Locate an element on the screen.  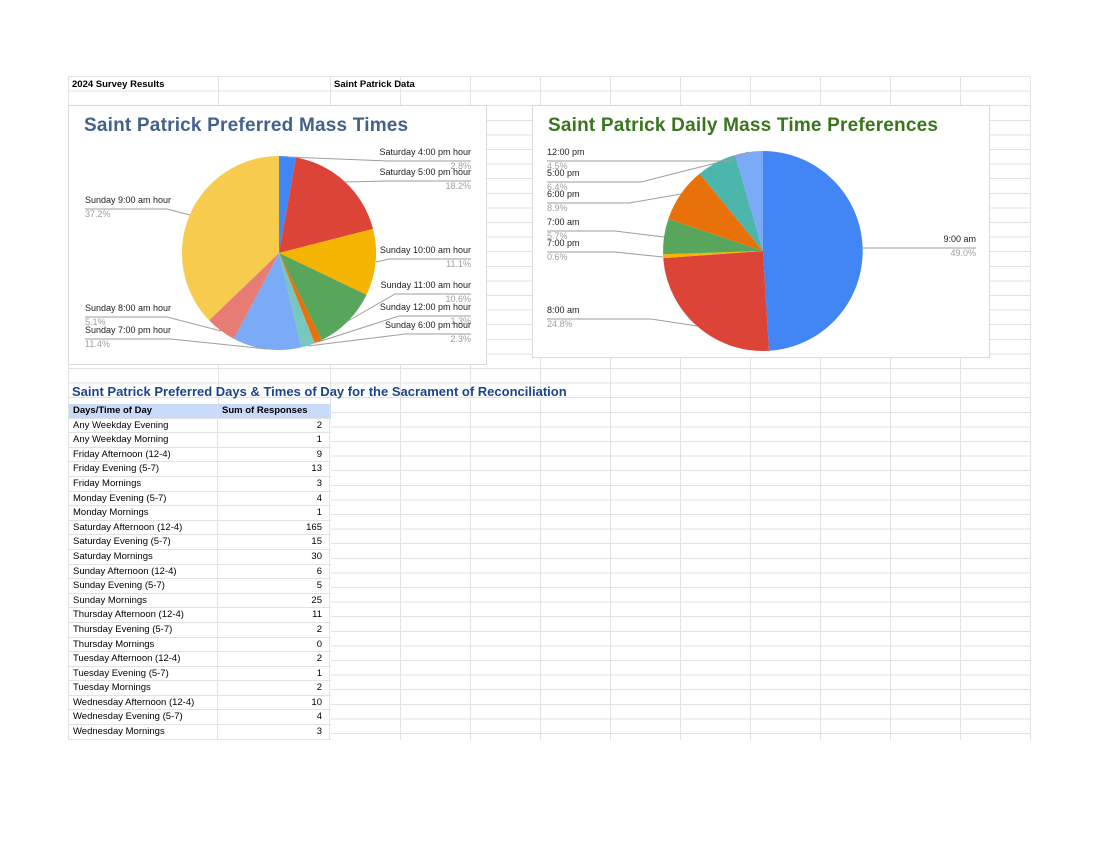
cell-day-time: Wednesday Mornings is located at coordinates (143, 732).